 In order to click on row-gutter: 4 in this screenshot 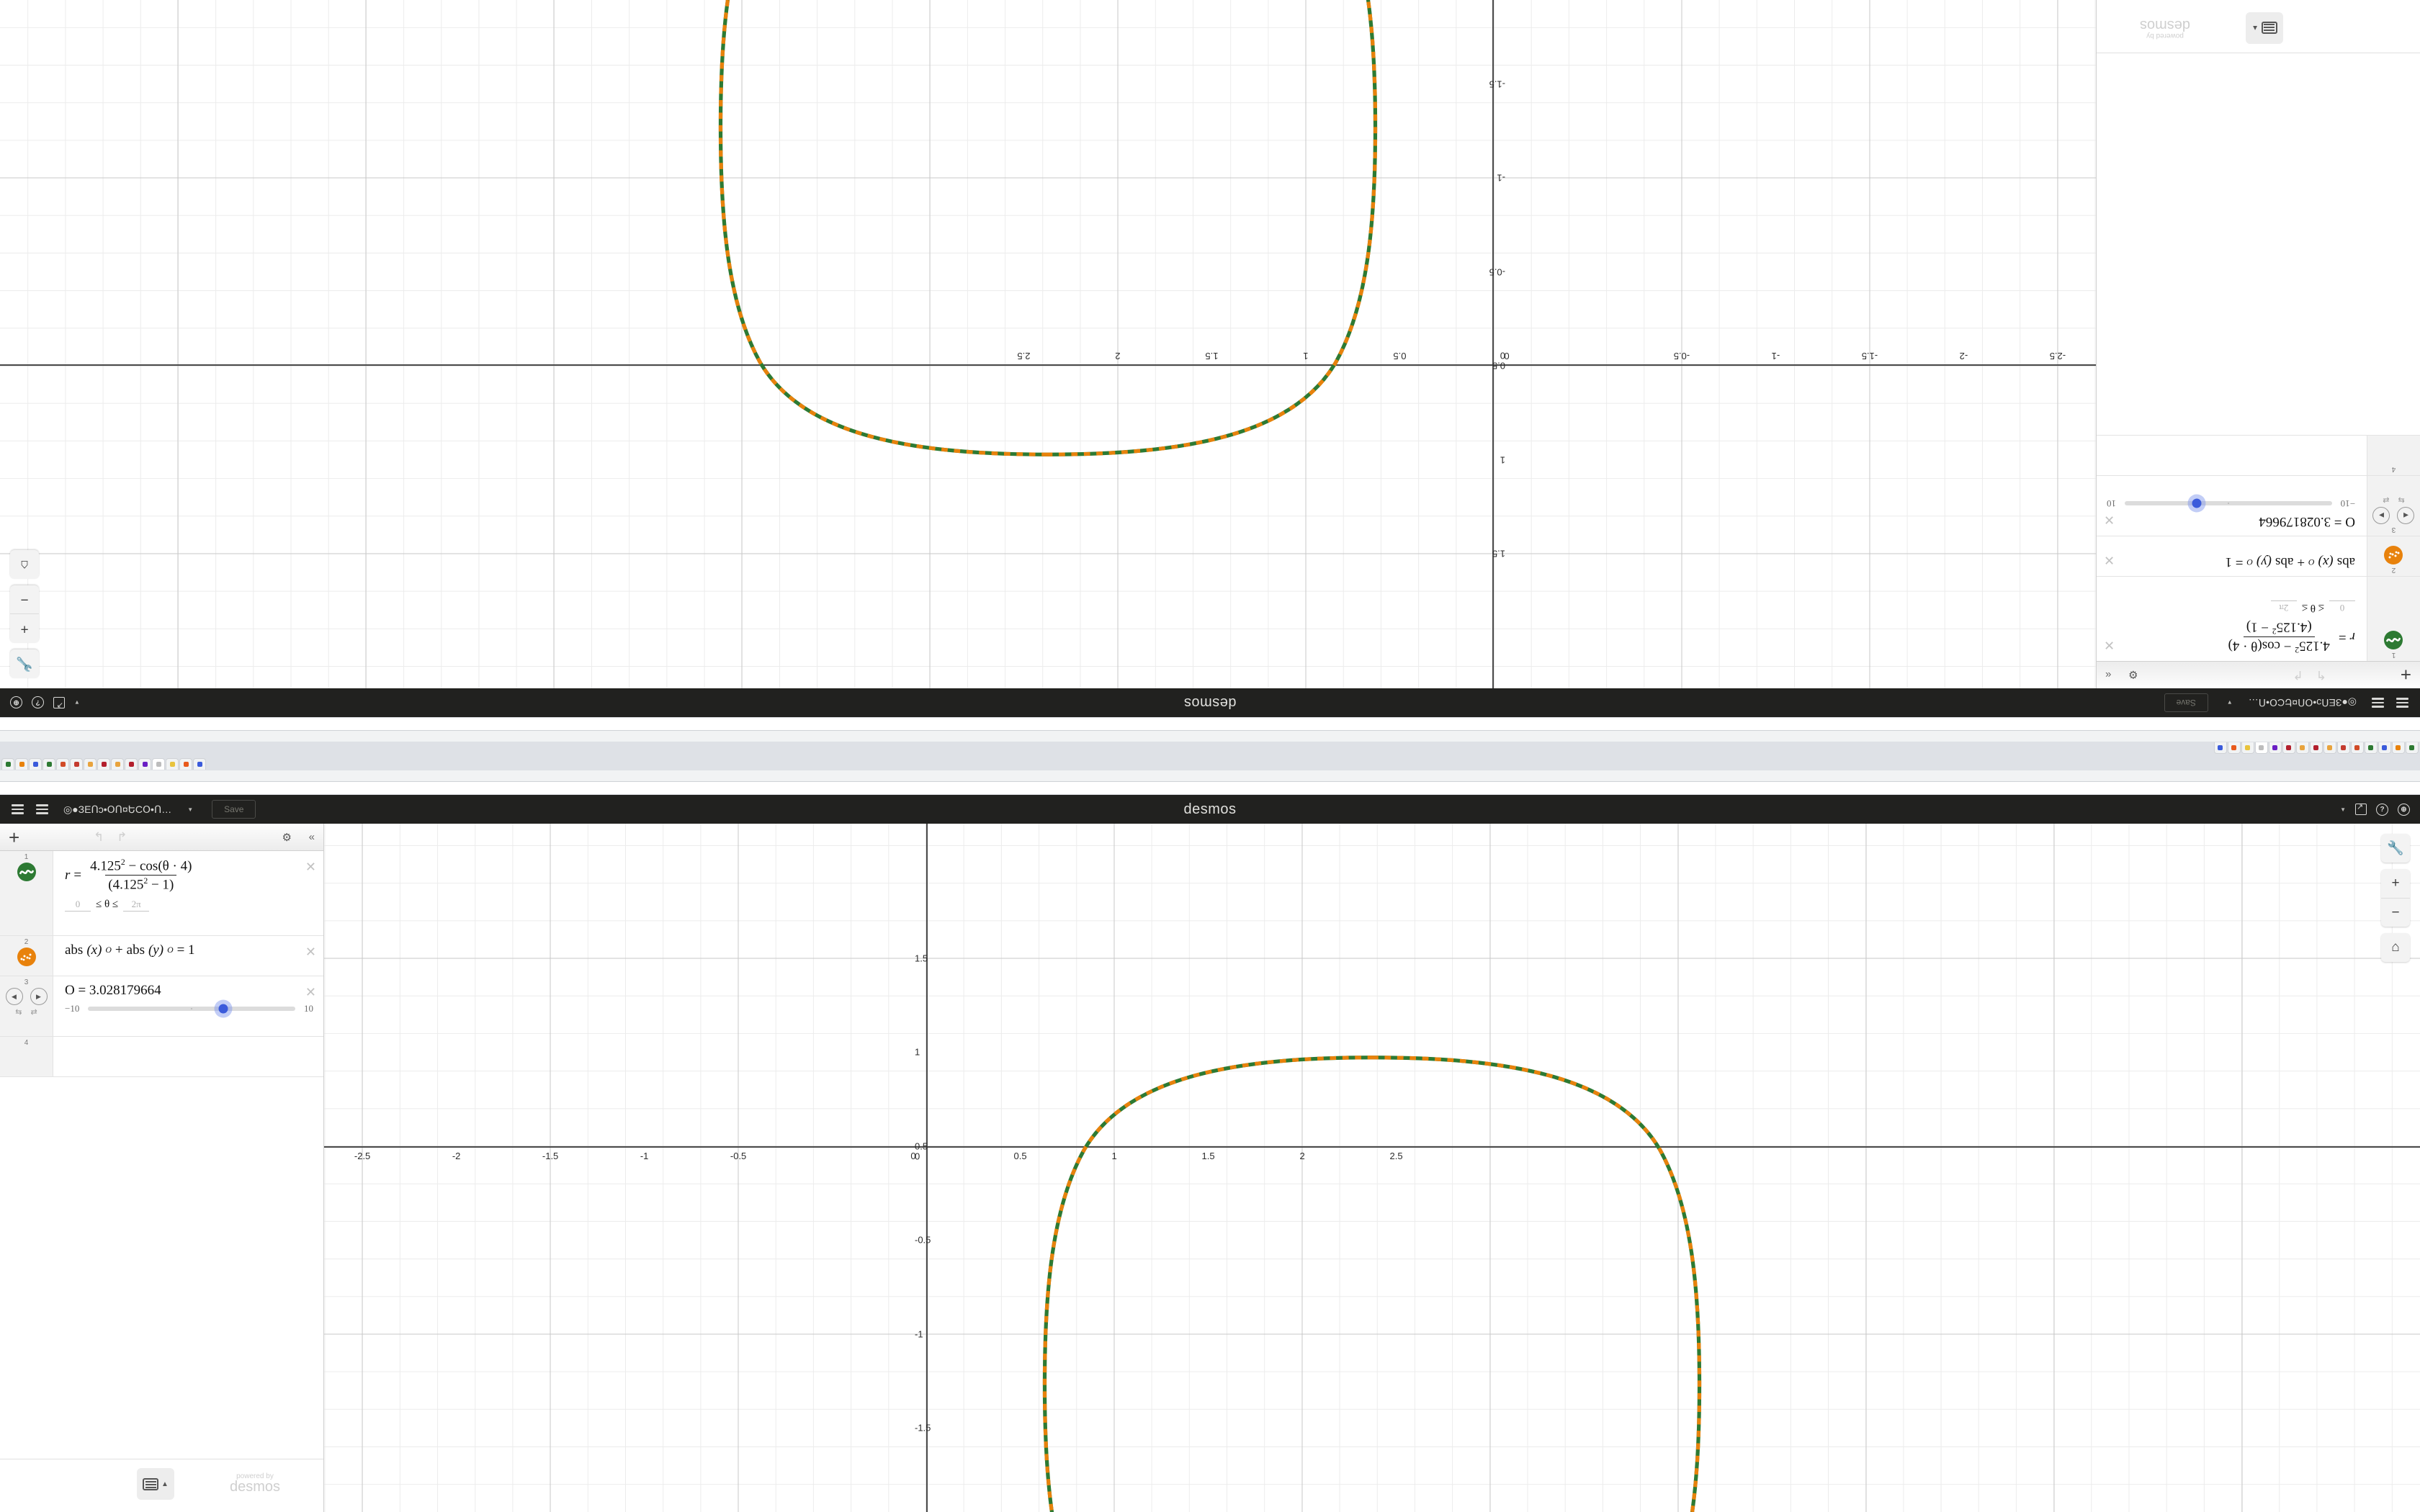, I will do `click(2393, 455)`.